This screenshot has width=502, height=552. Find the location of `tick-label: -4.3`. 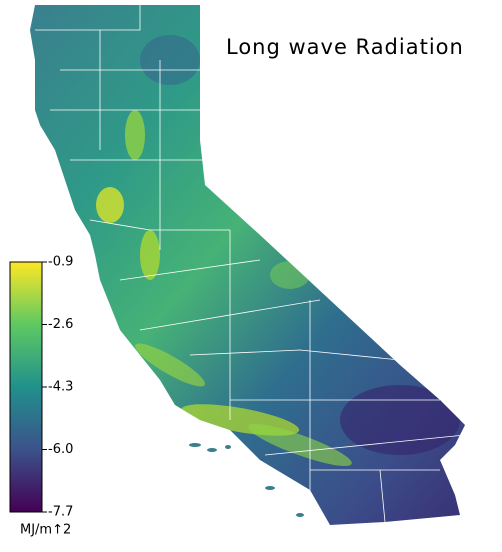

tick-label: -4.3 is located at coordinates (60, 387).